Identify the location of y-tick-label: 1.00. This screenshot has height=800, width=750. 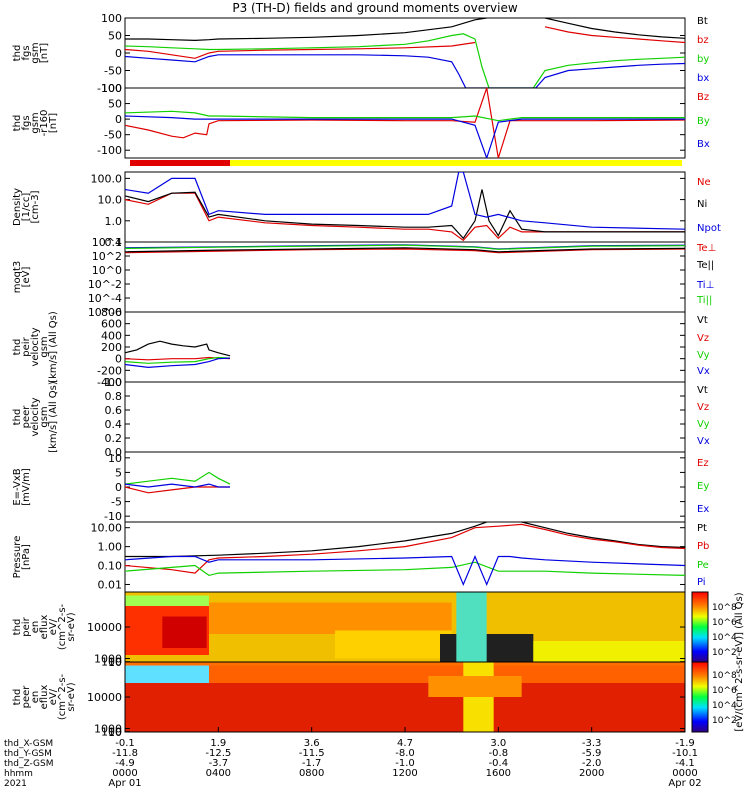
(110, 547).